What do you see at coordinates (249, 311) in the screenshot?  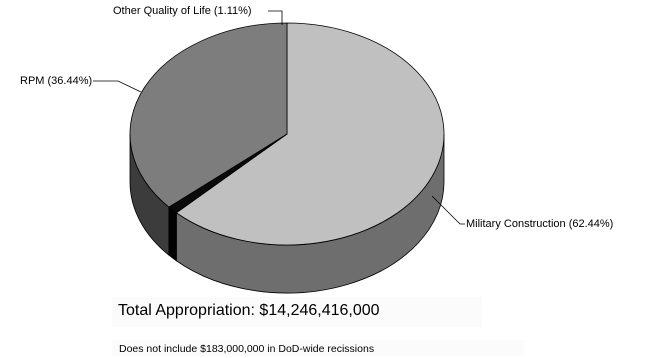 I see `total-appropriation: Total Appropriation: $14,246,416,000` at bounding box center [249, 311].